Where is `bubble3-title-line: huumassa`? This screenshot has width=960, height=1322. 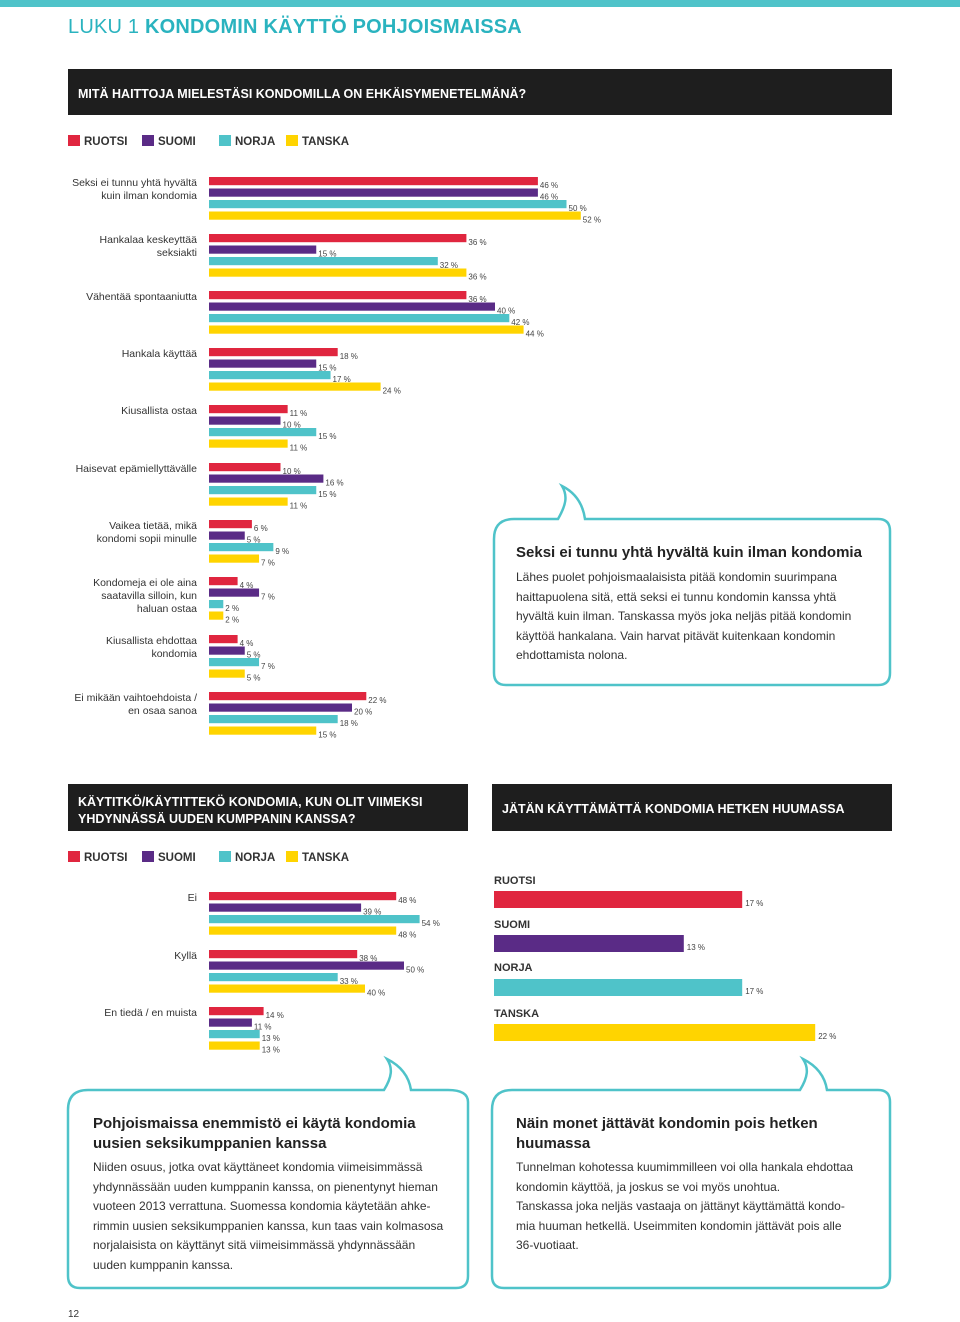
bubble3-title-line: huumassa is located at coordinates (553, 1143).